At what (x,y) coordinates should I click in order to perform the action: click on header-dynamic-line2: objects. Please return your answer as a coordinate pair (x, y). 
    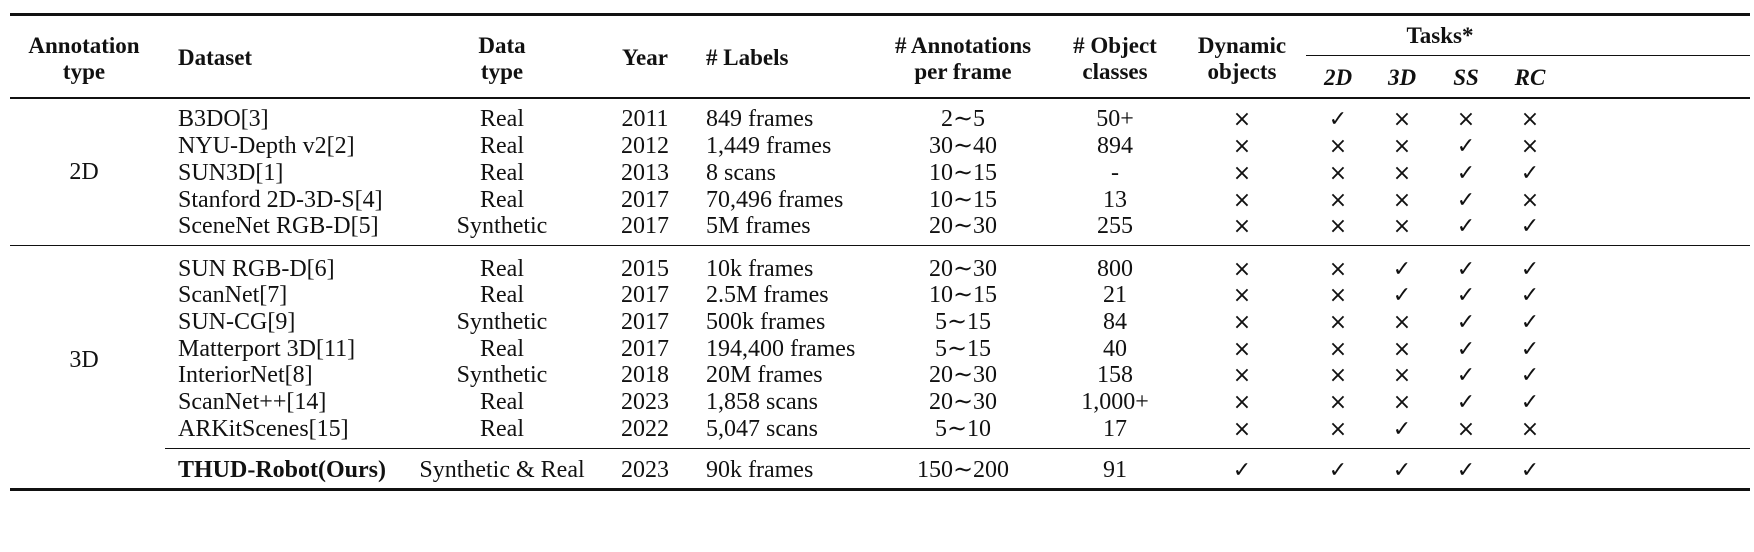
    Looking at the image, I should click on (1242, 71).